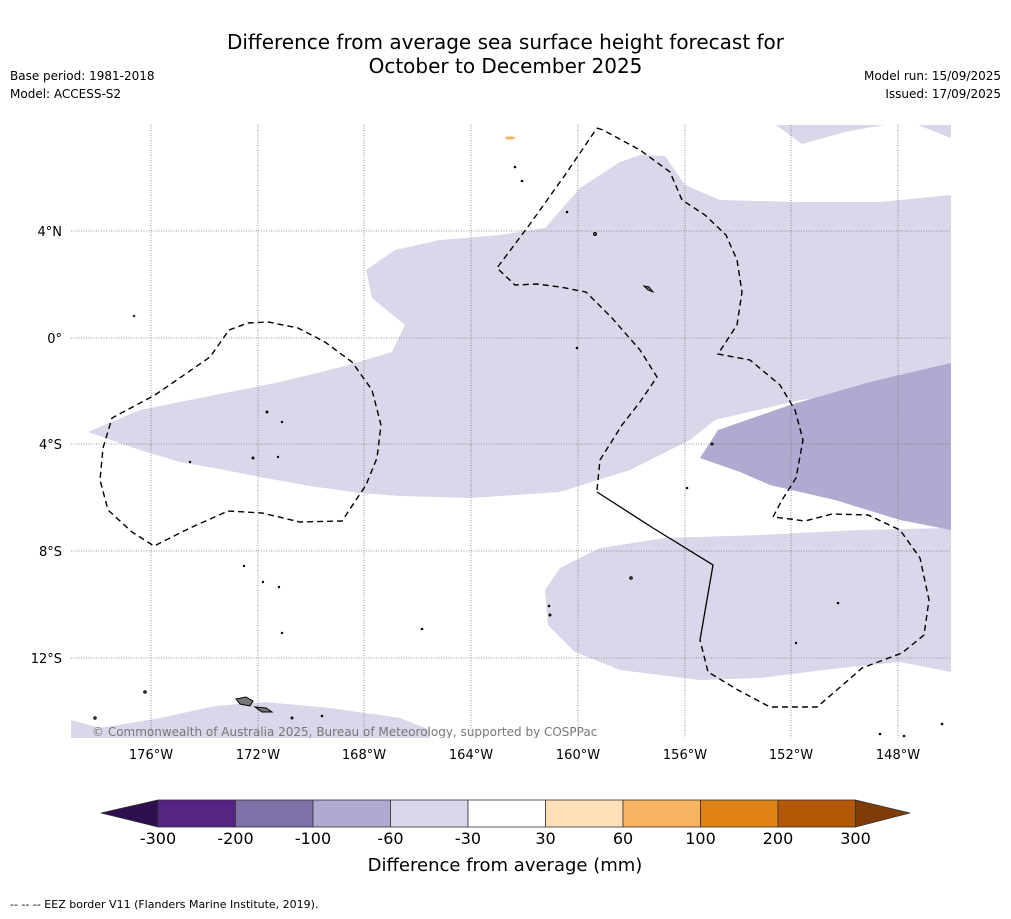 The height and width of the screenshot is (919, 1011). Describe the element at coordinates (50, 552) in the screenshot. I see `lat-label-8s: 8°S` at that location.